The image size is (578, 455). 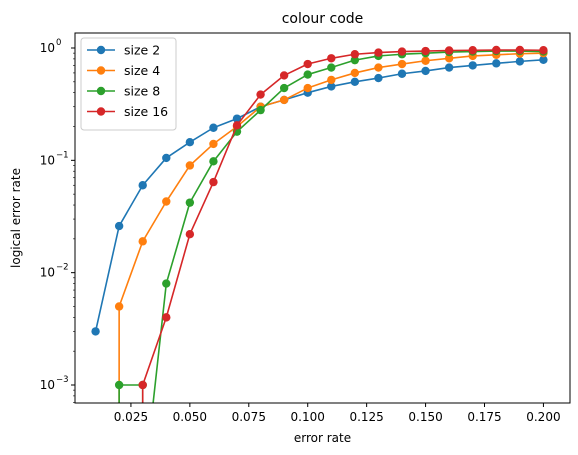 What do you see at coordinates (366, 417) in the screenshot?
I see `x-tick-label: 0.125` at bounding box center [366, 417].